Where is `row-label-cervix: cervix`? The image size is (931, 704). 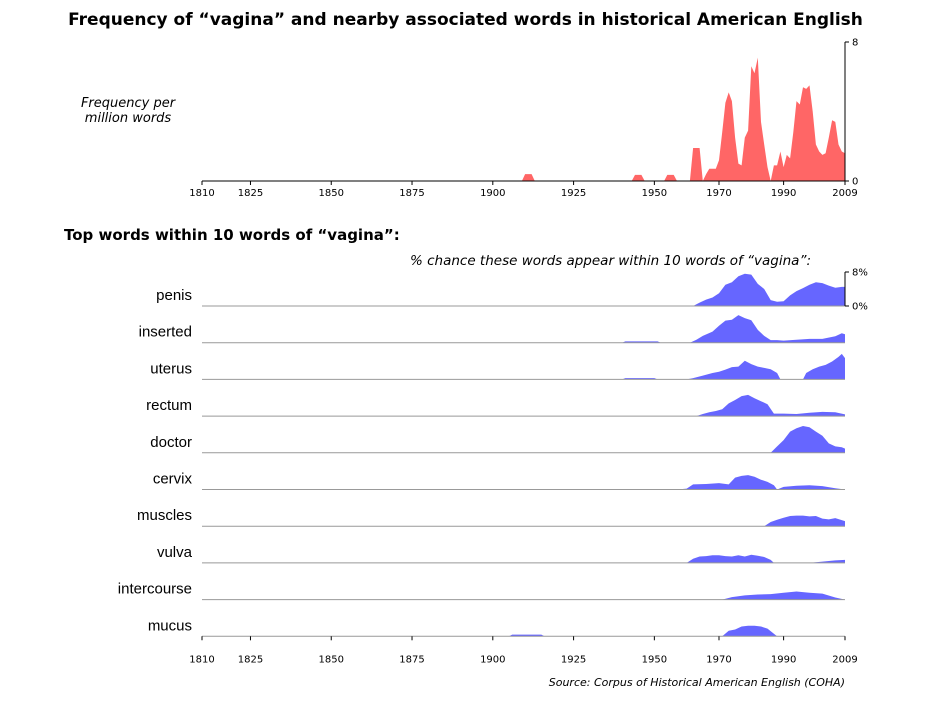 row-label-cervix: cervix is located at coordinates (173, 479).